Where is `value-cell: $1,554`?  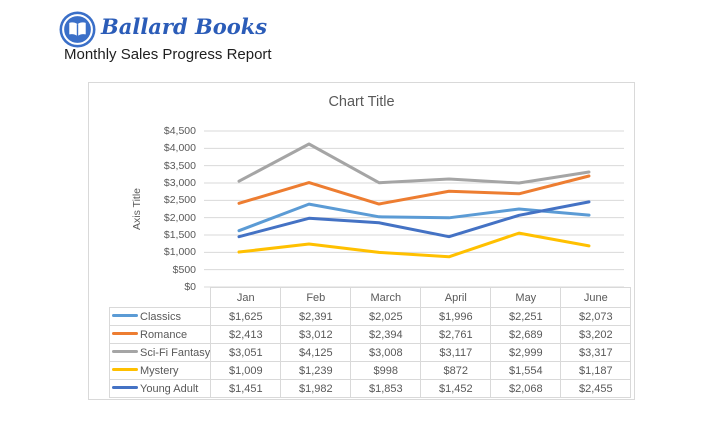 value-cell: $1,554 is located at coordinates (526, 370).